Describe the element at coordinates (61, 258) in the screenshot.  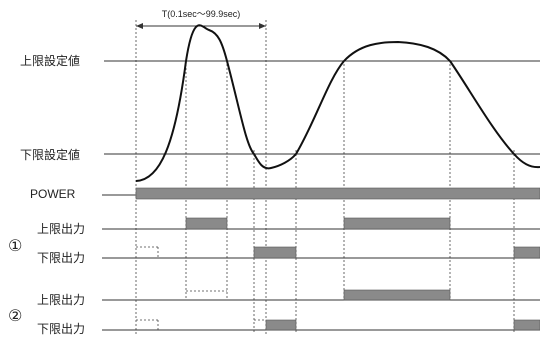
I see `group-1-lower-output-label: 下限出力` at that location.